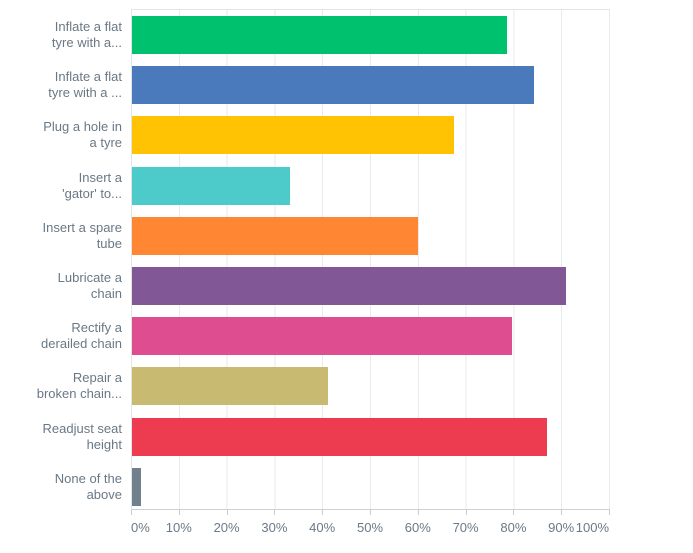 Image resolution: width=693 pixels, height=553 pixels. Describe the element at coordinates (370, 527) in the screenshot. I see `x-axis-tick-label: 50%` at that location.